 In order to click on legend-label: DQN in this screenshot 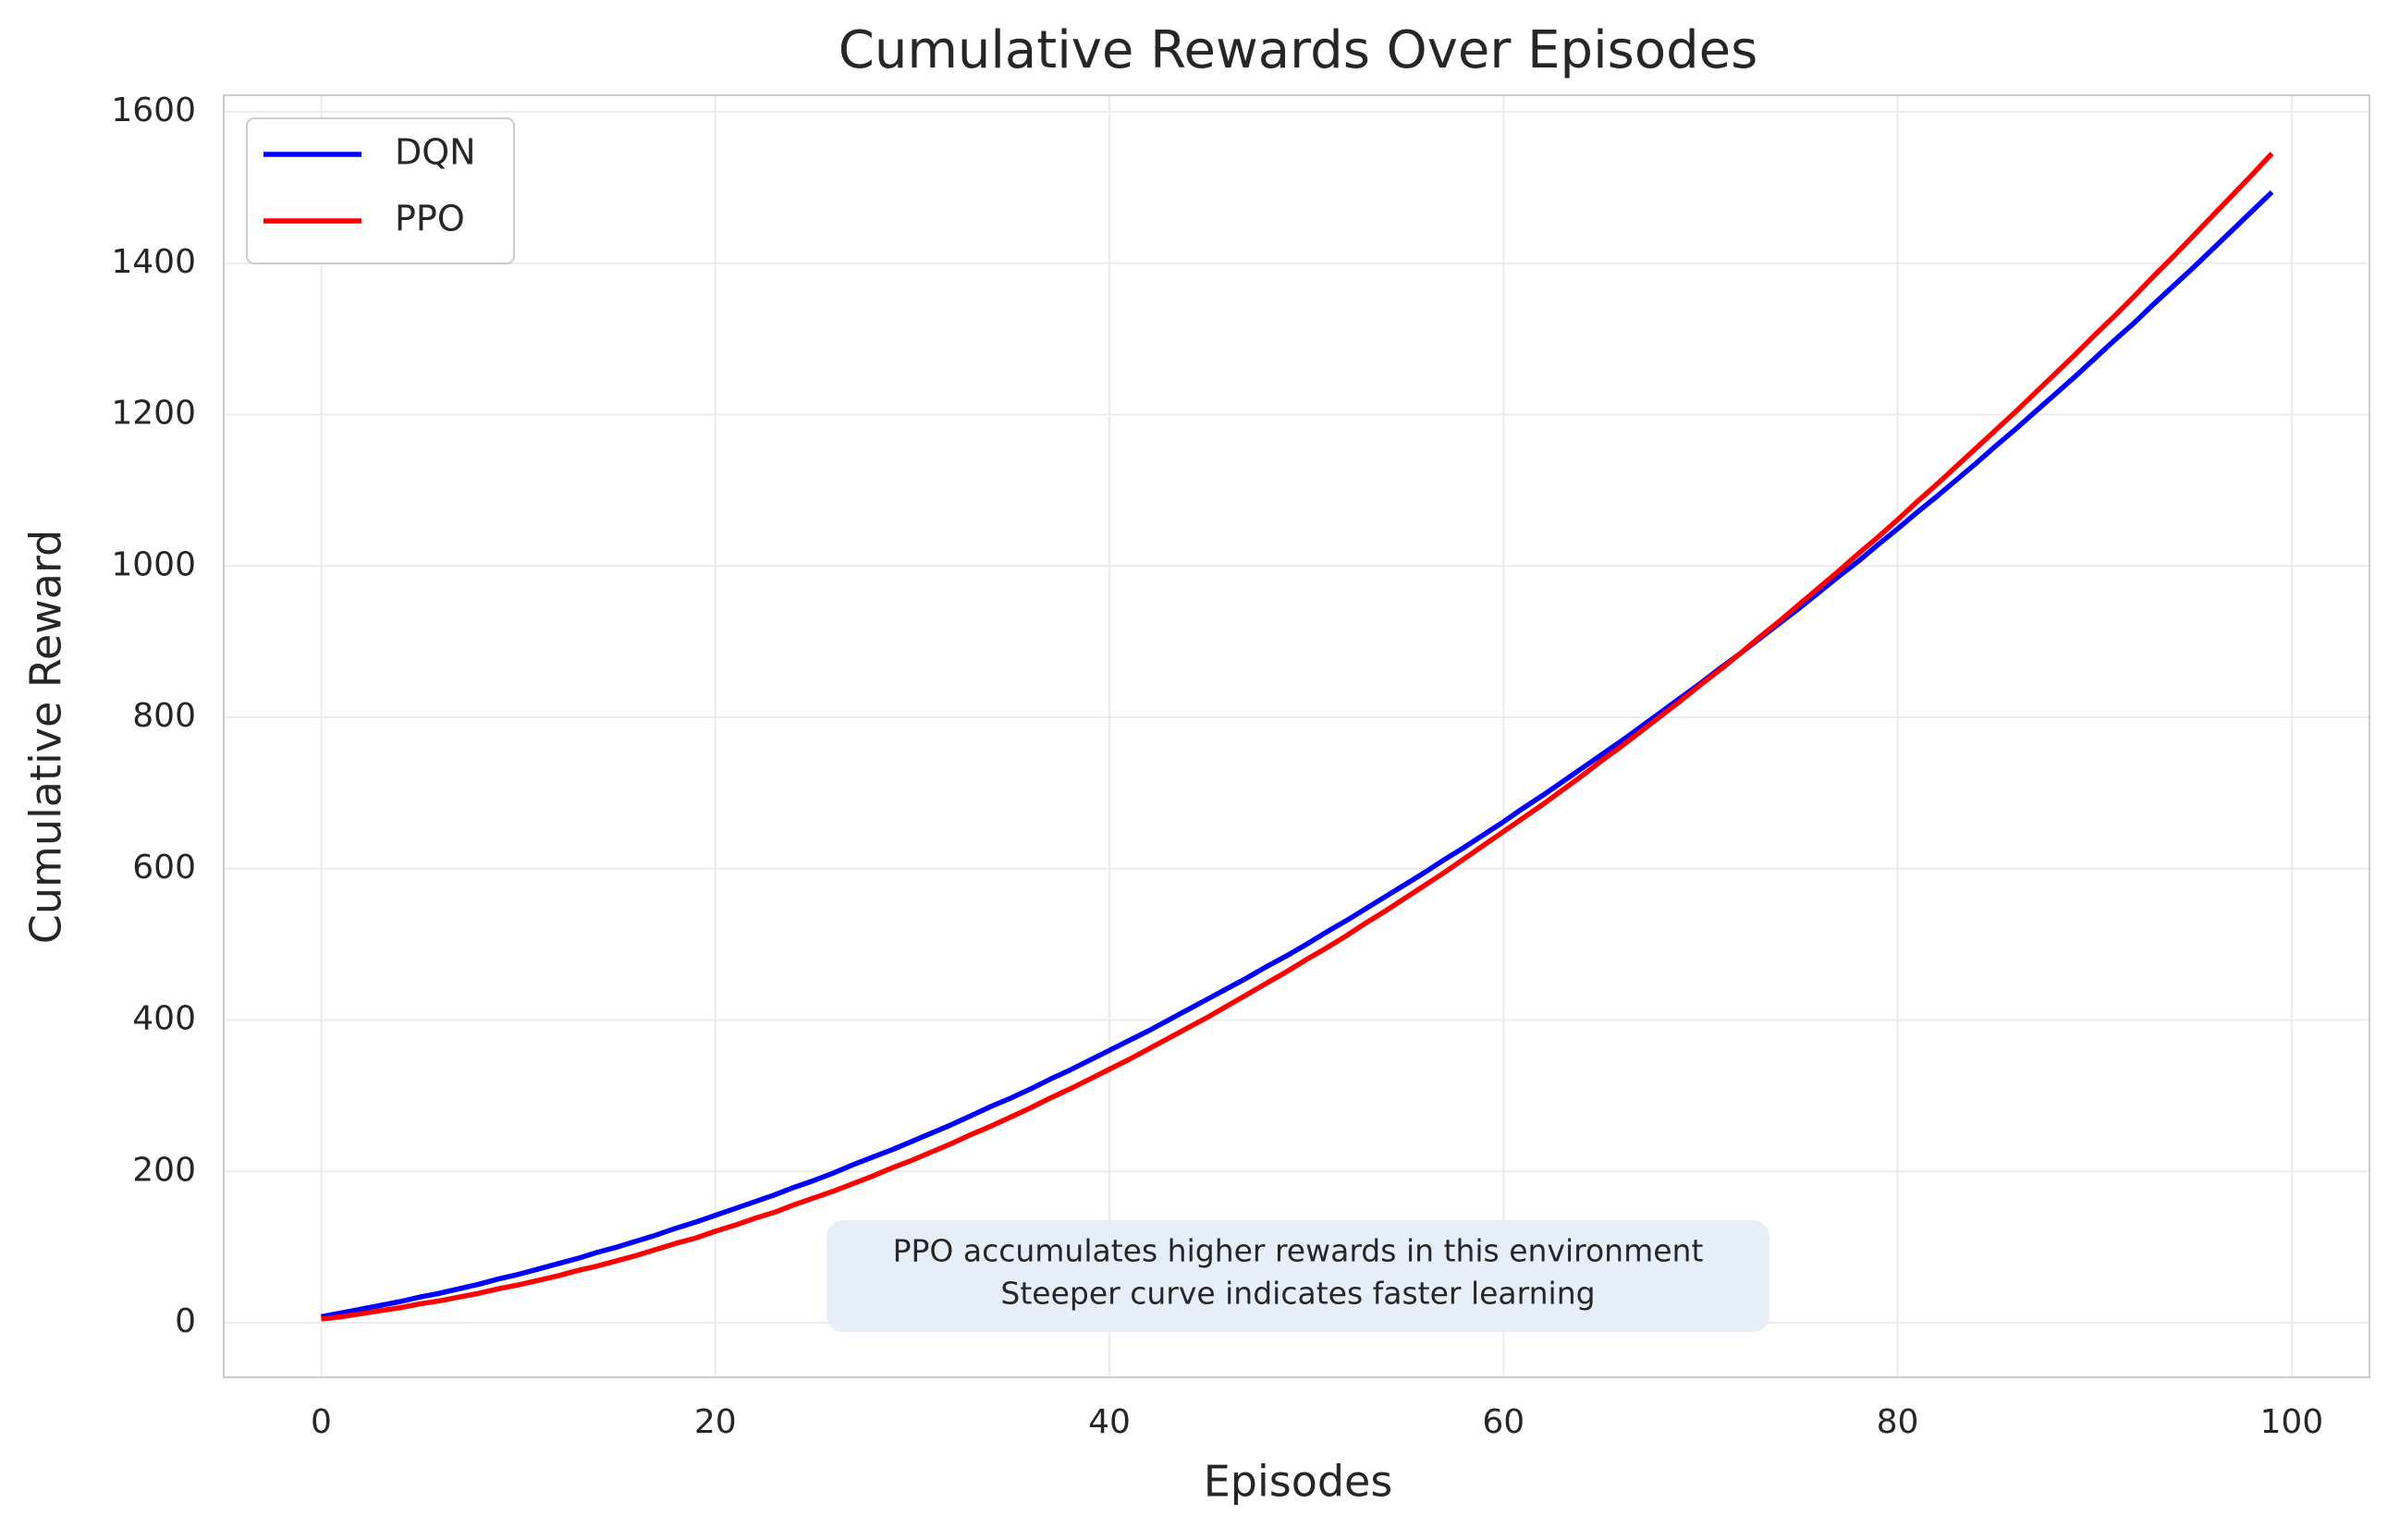, I will do `click(436, 152)`.